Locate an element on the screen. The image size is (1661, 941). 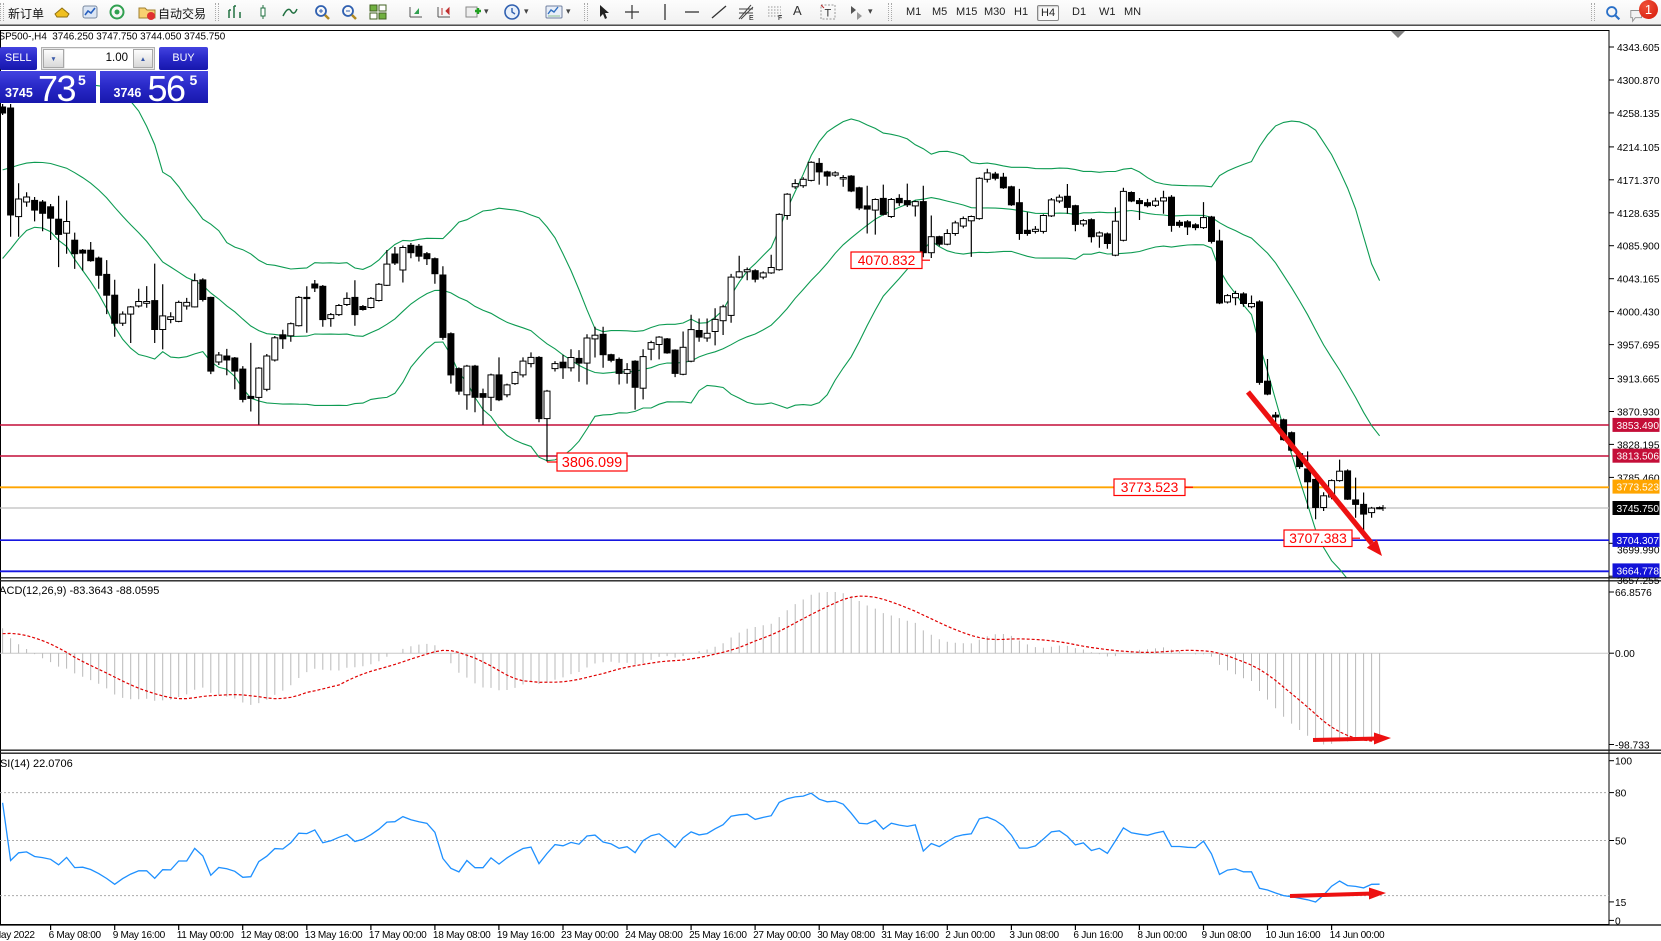
svg-text: 18 May 08:00 is located at coordinates (462, 935).